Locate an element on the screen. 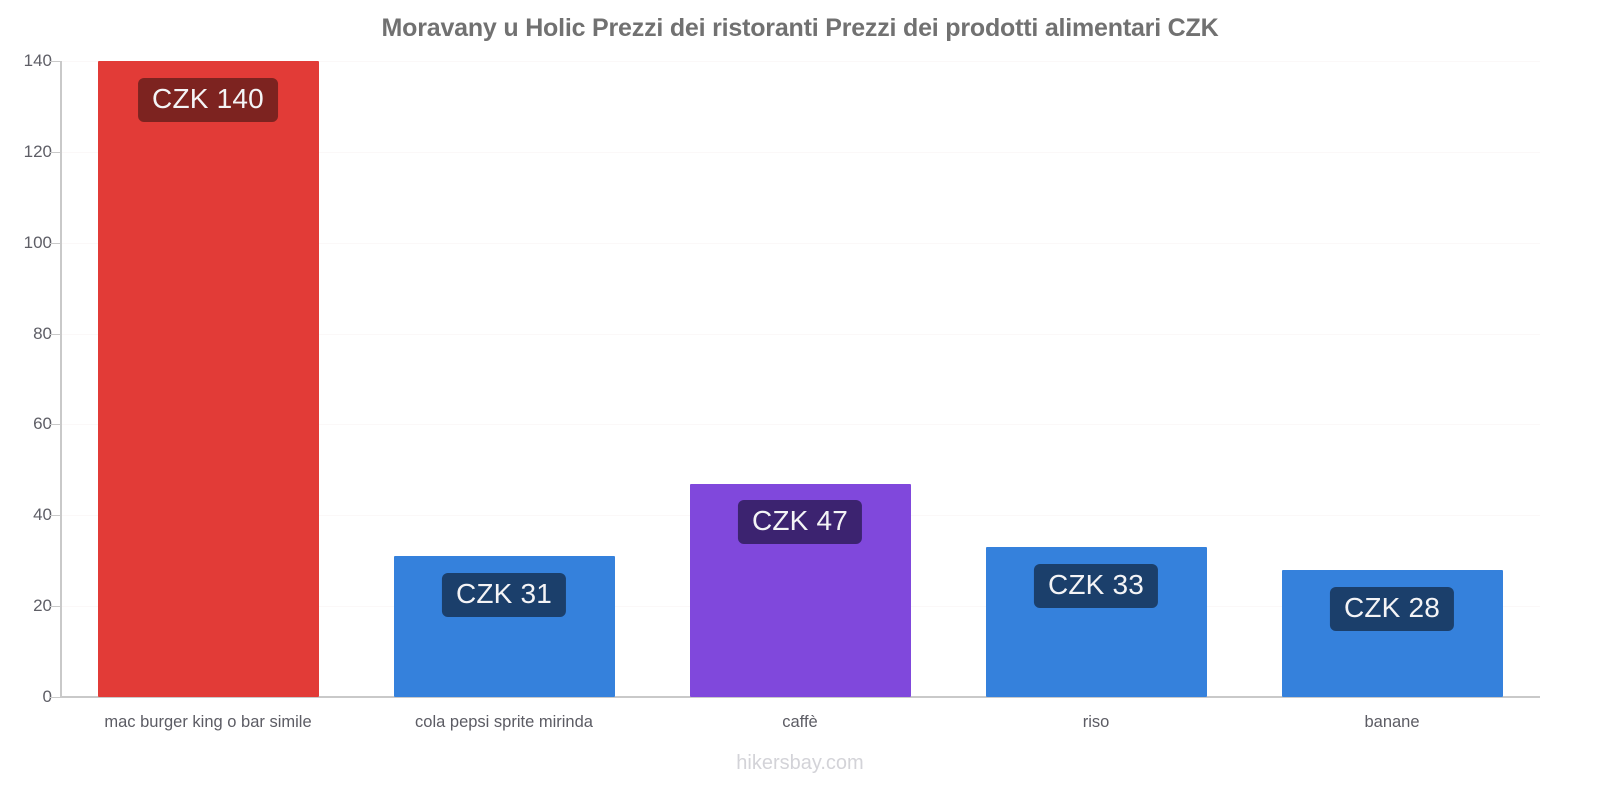 Image resolution: width=1600 pixels, height=800 pixels. y-axis-tick-label: 100 is located at coordinates (37, 242).